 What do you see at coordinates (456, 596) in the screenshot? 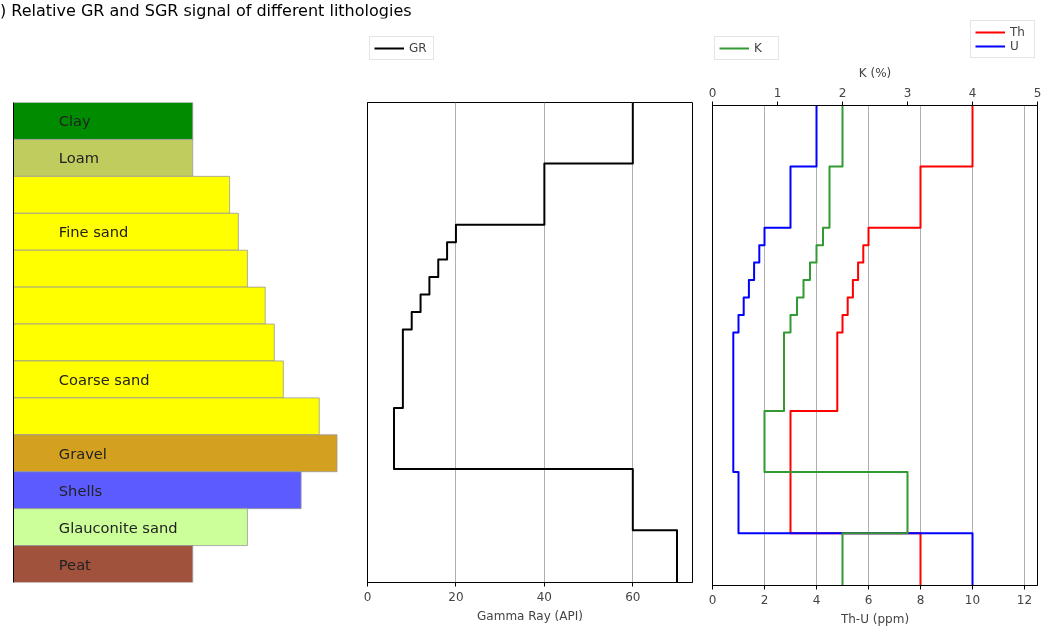
I see `x-tick-label: 20` at bounding box center [456, 596].